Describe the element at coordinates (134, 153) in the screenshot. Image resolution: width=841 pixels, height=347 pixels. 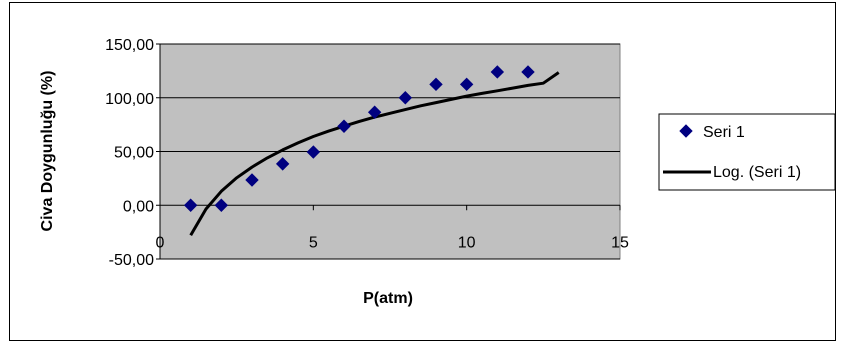
I see `y-tick-label: 50,00` at that location.